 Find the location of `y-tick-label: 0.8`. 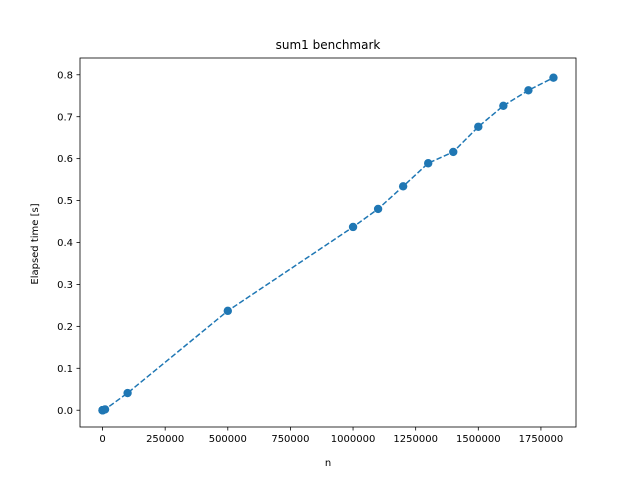

y-tick-label: 0.8 is located at coordinates (65, 75).